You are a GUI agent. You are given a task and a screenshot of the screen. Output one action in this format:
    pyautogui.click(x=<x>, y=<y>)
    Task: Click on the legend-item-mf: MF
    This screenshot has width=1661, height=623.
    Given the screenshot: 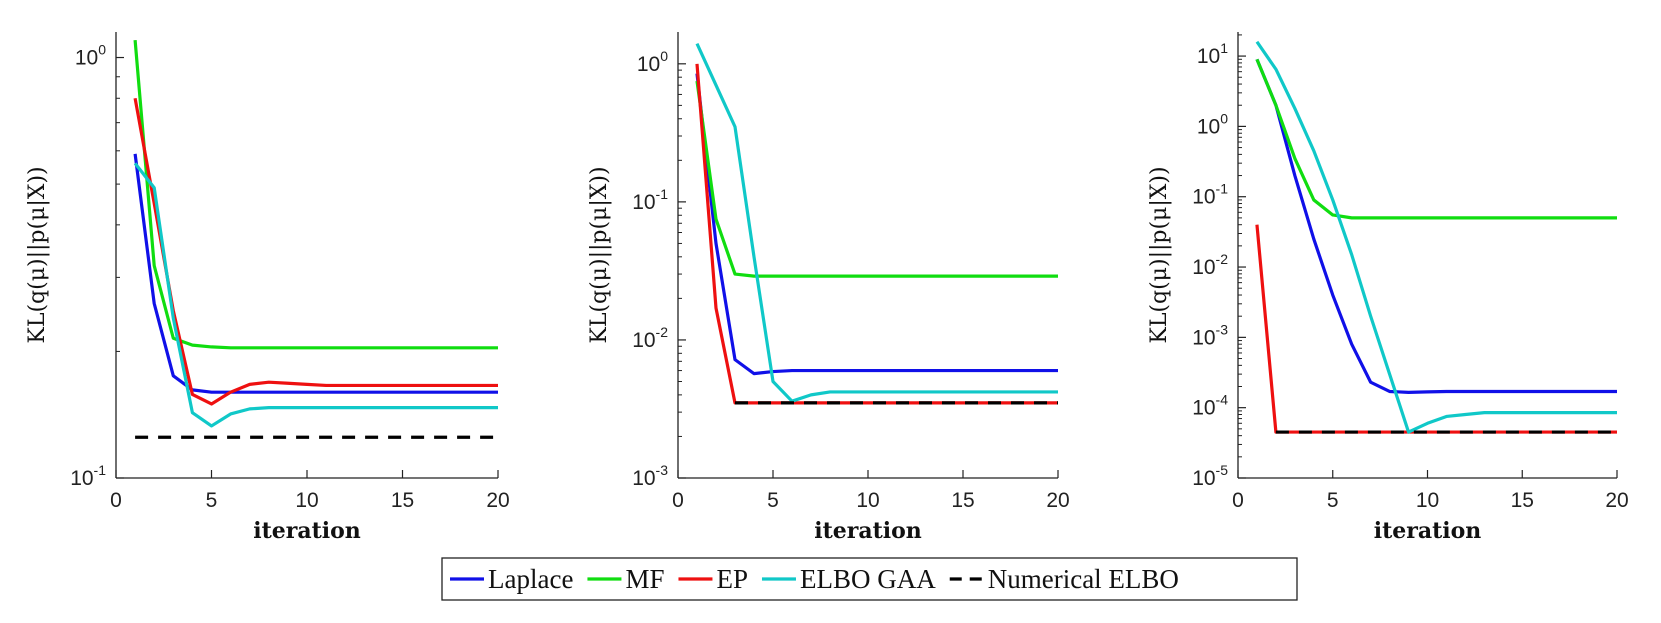 What is the action you would take?
    pyautogui.click(x=625, y=579)
    